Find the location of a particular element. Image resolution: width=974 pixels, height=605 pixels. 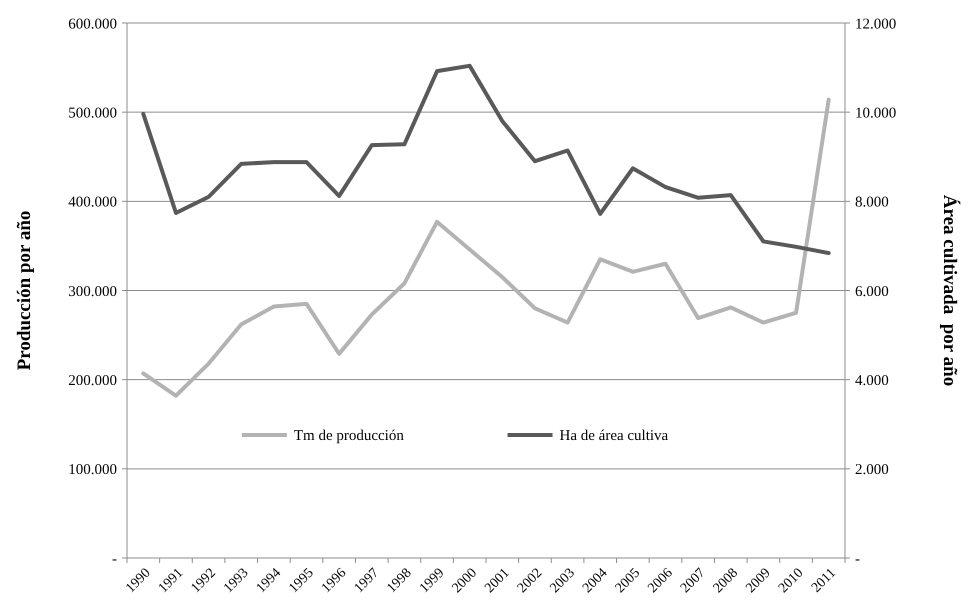

y-tick-label: 200.000 is located at coordinates (92, 380).